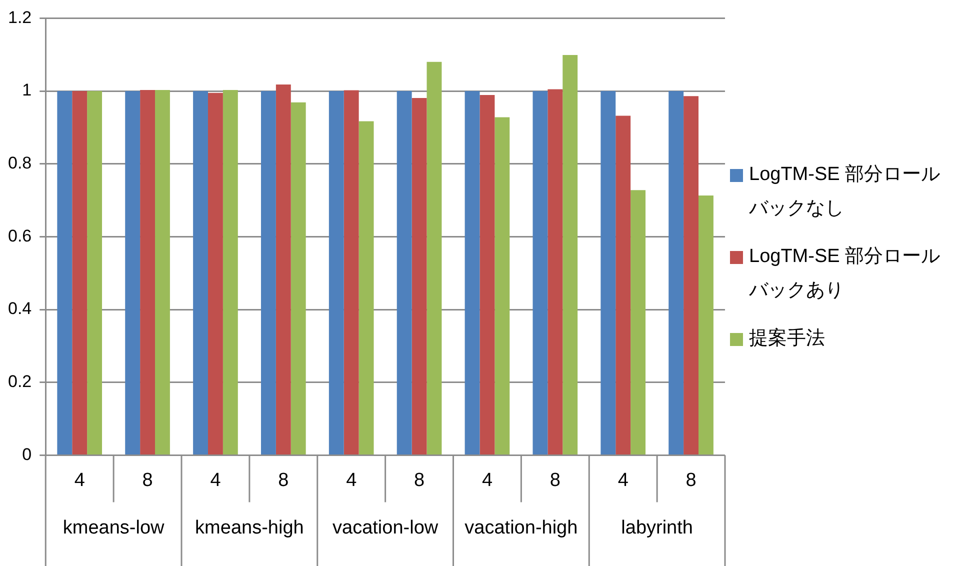 This screenshot has width=955, height=566. Describe the element at coordinates (845, 192) in the screenshot. I see `legend-label: LogTM-SE 部分ロールバックなし` at that location.